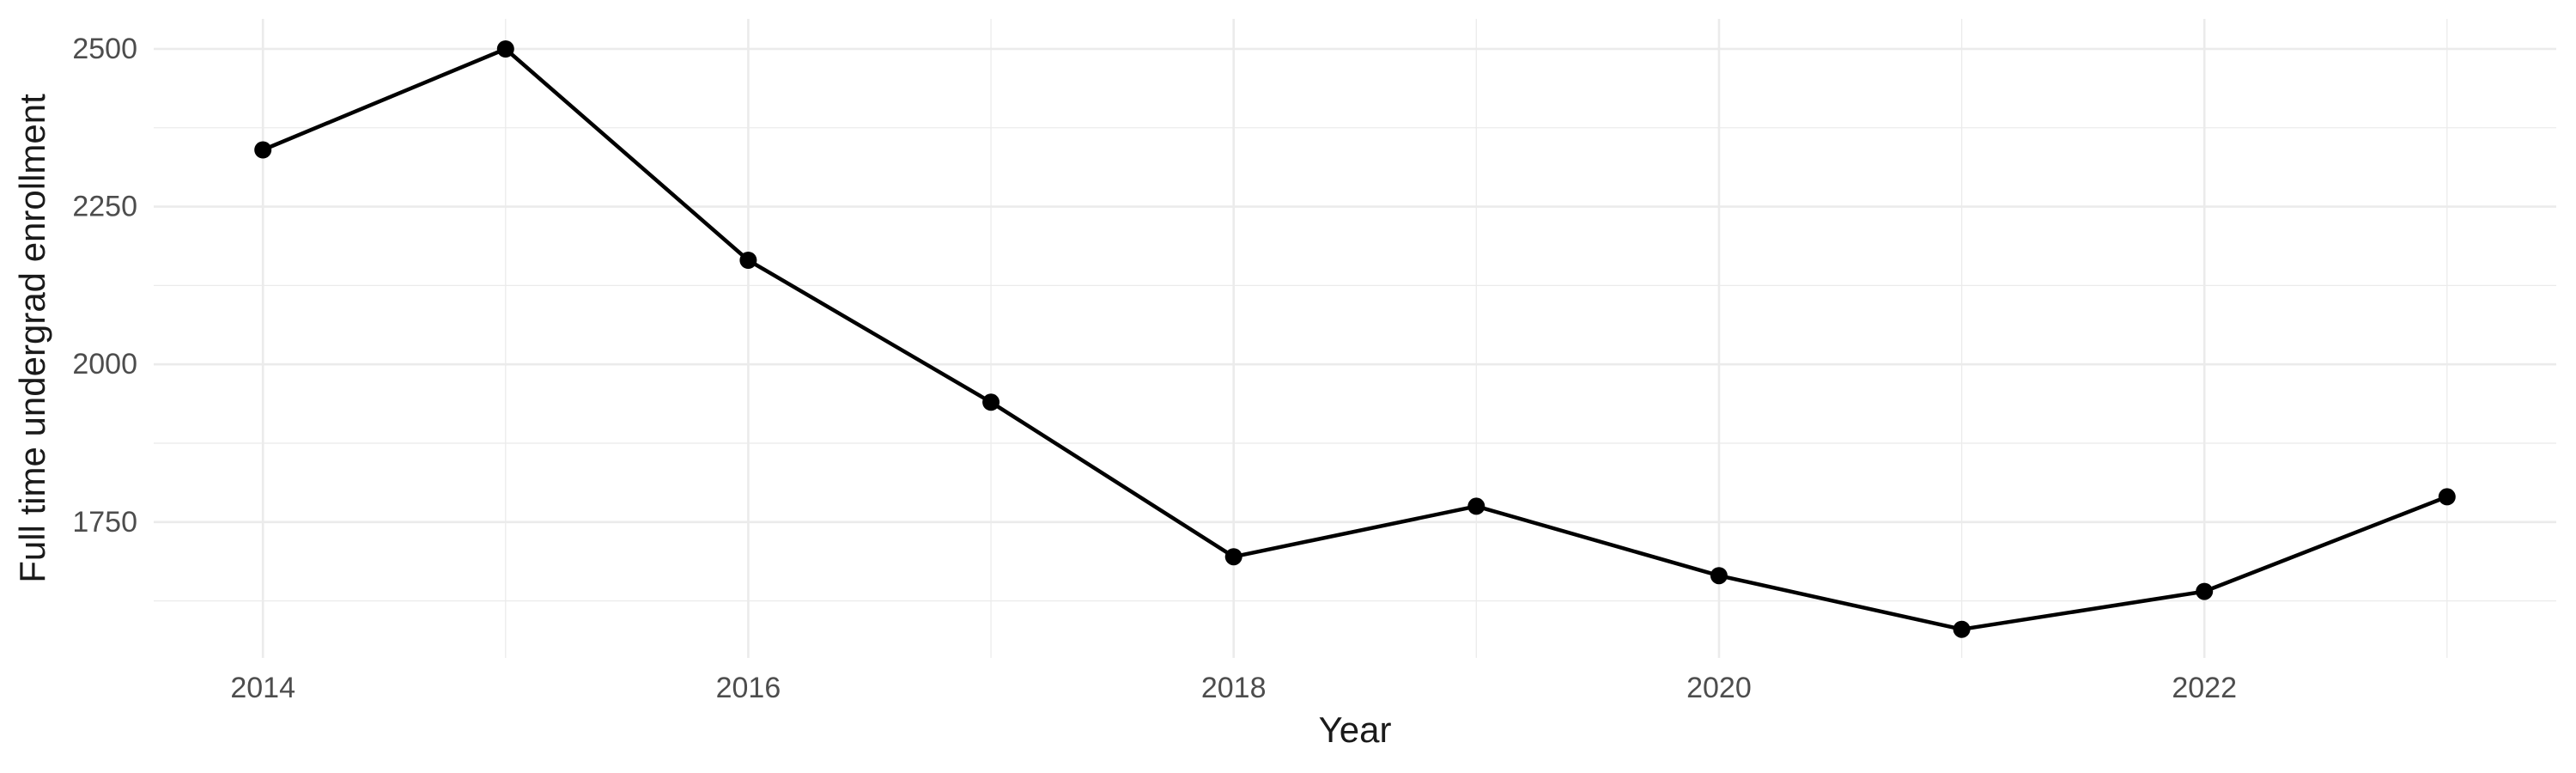  Describe the element at coordinates (748, 260) in the screenshot. I see `data-point-2016` at that location.